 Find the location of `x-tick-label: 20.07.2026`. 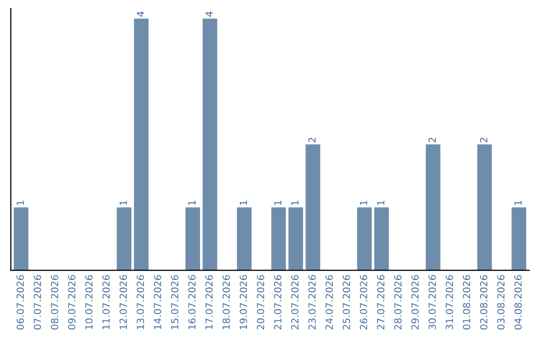

x-tick-label: 20.07.2026 is located at coordinates (260, 302).